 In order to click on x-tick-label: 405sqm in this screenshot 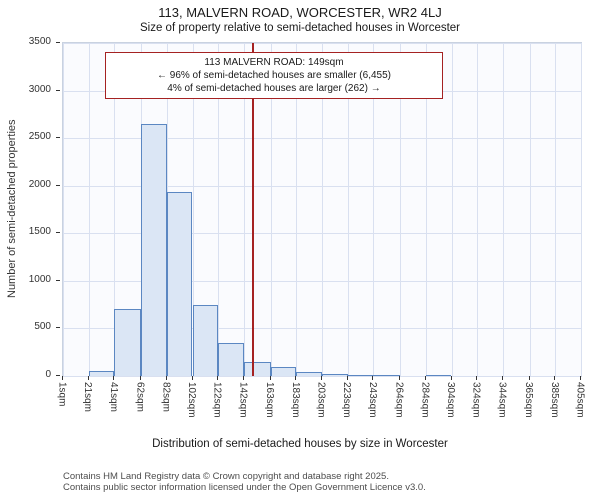, I will do `click(580, 400)`.